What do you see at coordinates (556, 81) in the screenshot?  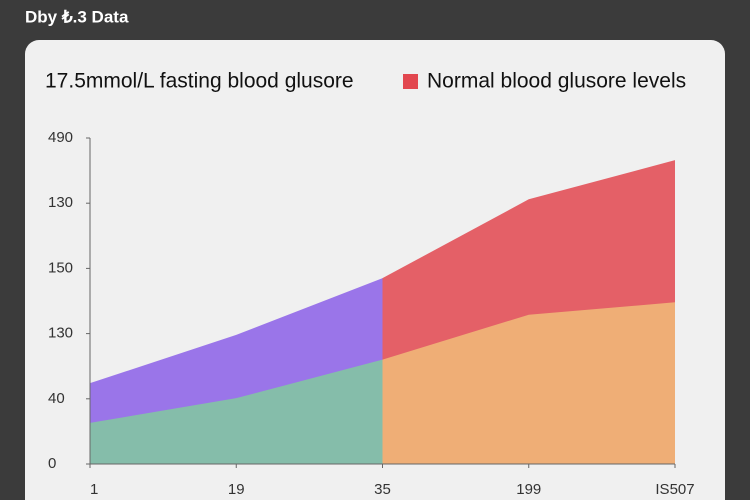 I see `legend-label: Normal blood glusore levels` at bounding box center [556, 81].